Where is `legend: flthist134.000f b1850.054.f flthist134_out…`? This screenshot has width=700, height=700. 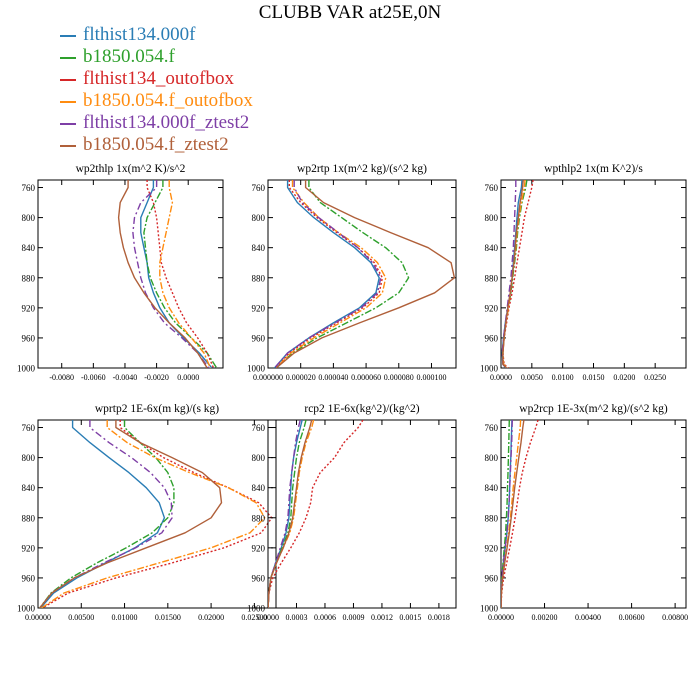 legend: flthist134.000f b1850.054.f flthist134_out… is located at coordinates (156, 90).